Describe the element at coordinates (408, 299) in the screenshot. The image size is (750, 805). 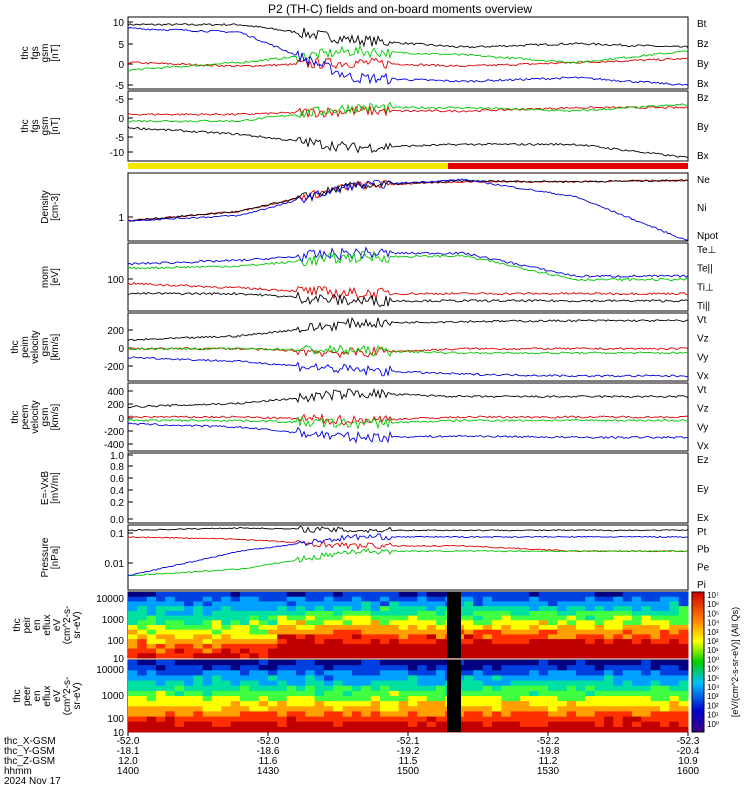
I see `series-te` at that location.